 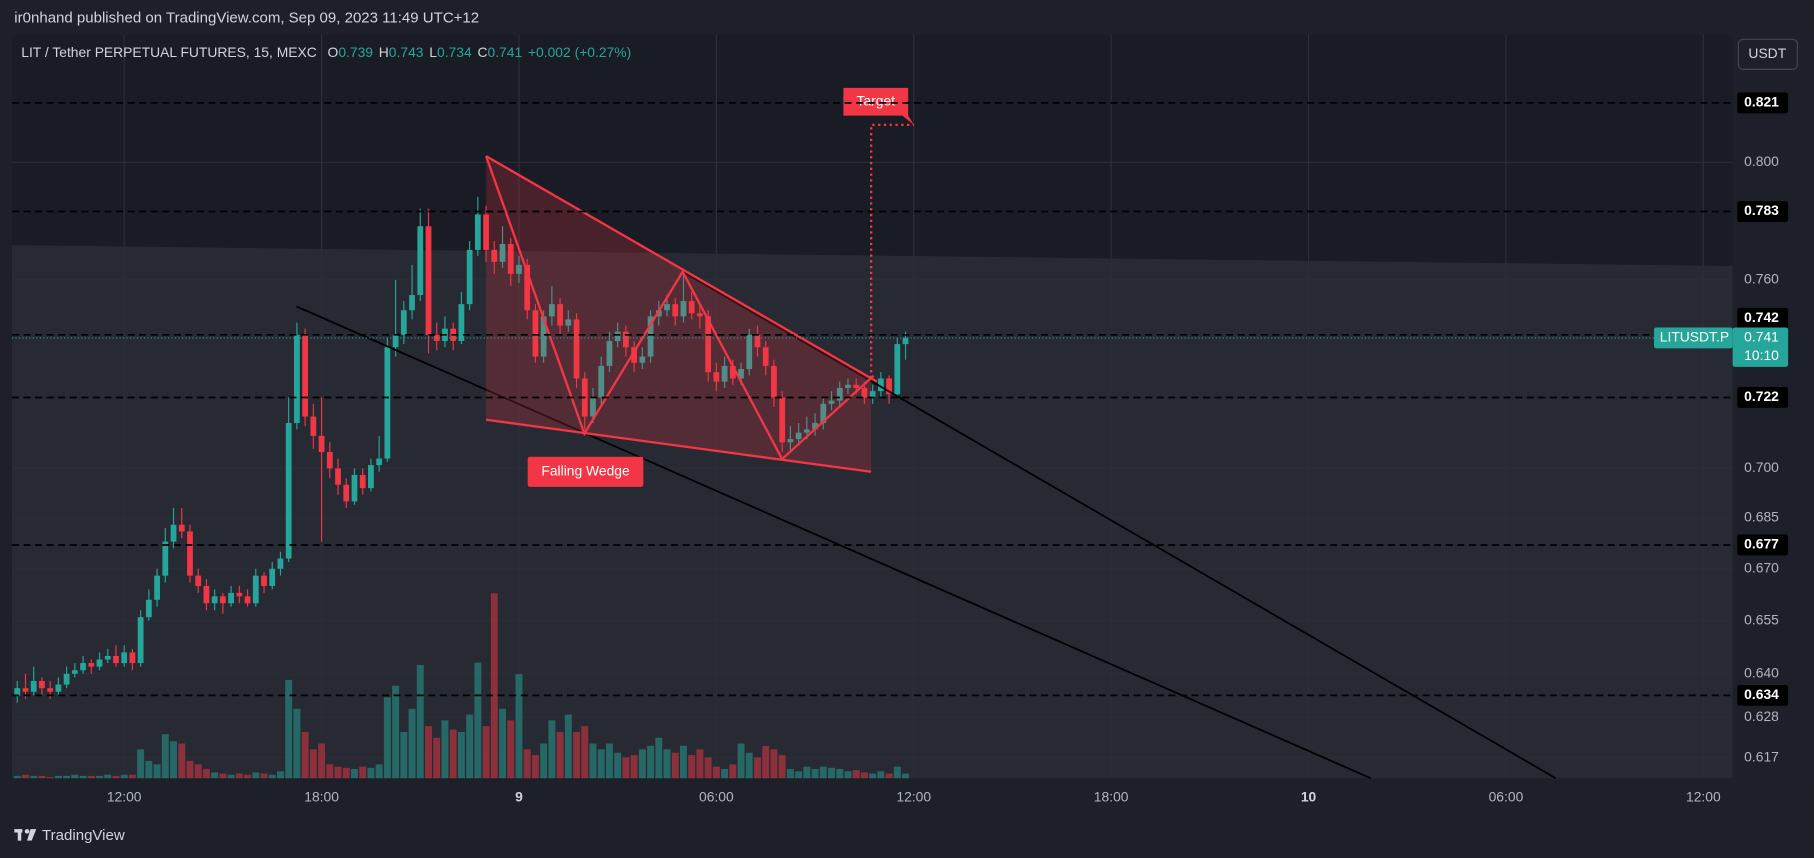 I want to click on y-tick-label: 0.628, so click(x=1761, y=716).